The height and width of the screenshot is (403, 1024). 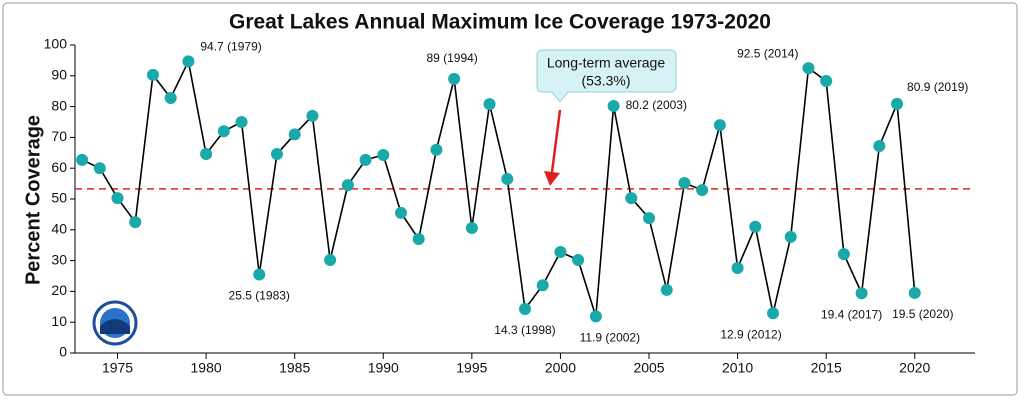 I want to click on x-tick-label: 1980, so click(x=206, y=368).